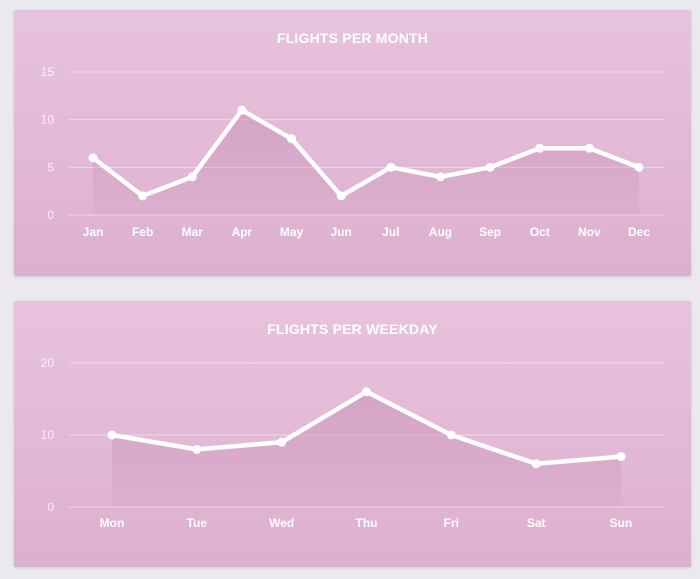  Describe the element at coordinates (352, 329) in the screenshot. I see `chart-title: FLIGHTS PER WEEKDAY` at that location.